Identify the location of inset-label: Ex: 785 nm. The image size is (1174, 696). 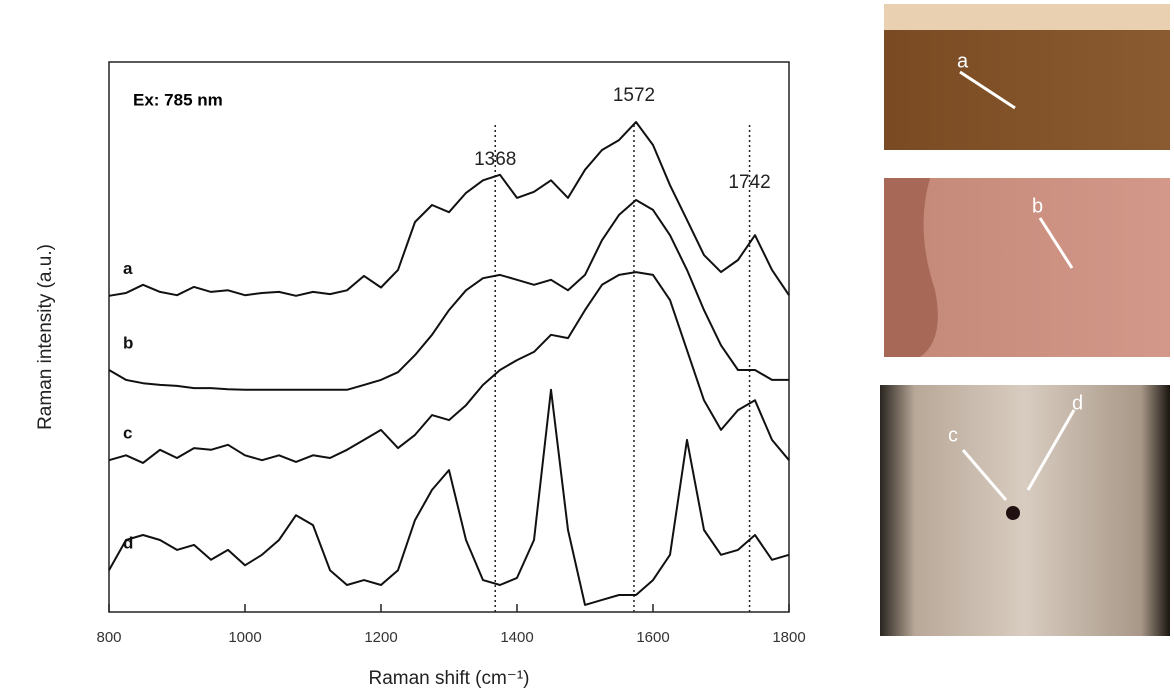
(178, 99).